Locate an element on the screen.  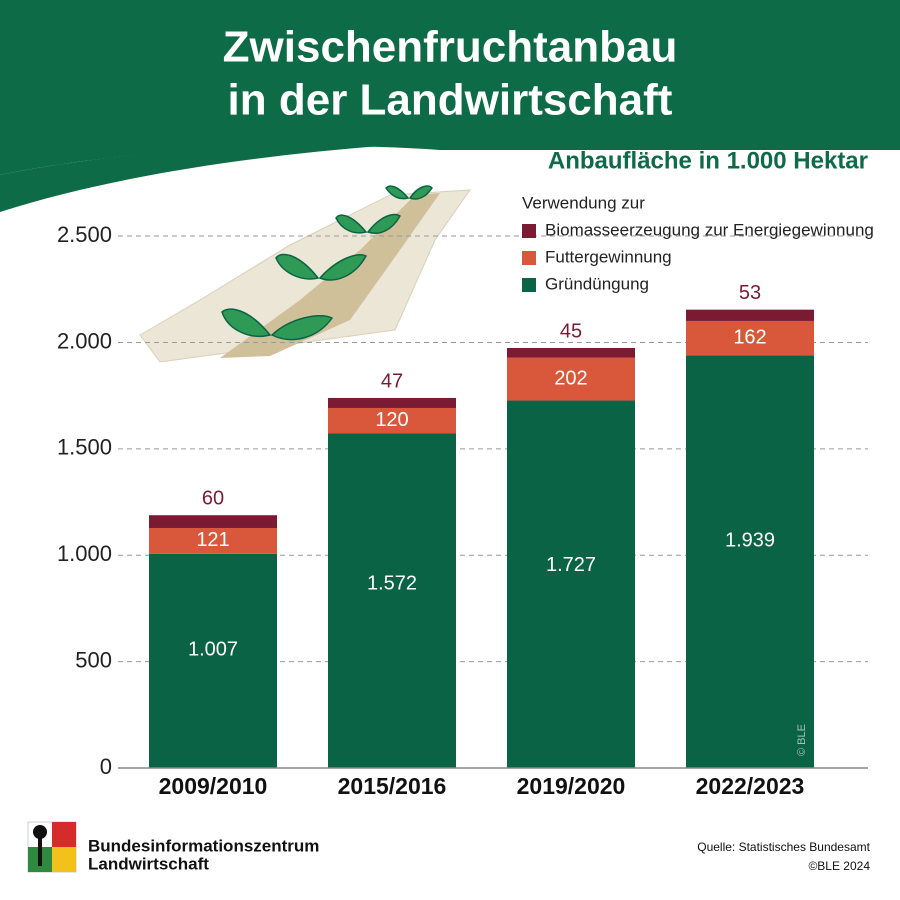
value-label: 121 is located at coordinates (212, 540).